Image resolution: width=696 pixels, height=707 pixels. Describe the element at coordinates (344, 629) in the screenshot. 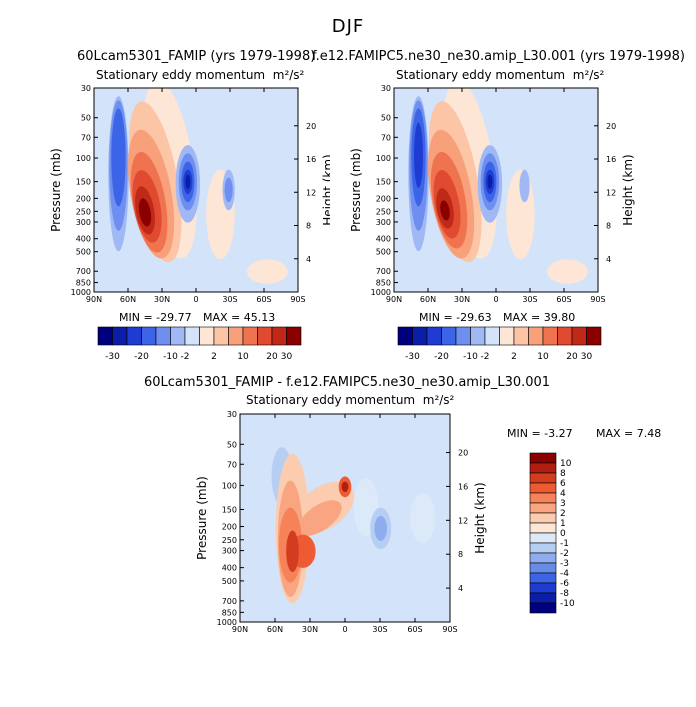

I see `x-tick-label: 0` at that location.